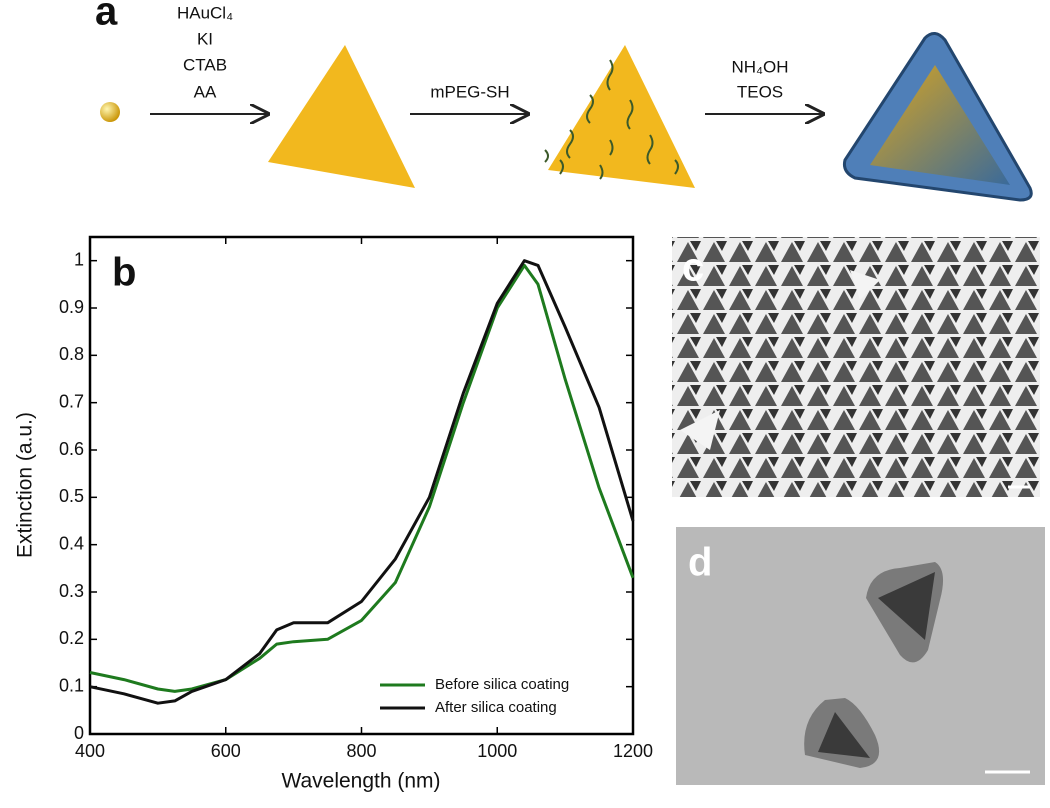 This screenshot has width=1050, height=808. What do you see at coordinates (502, 684) in the screenshot?
I see `legend-label: Before silica coating` at bounding box center [502, 684].